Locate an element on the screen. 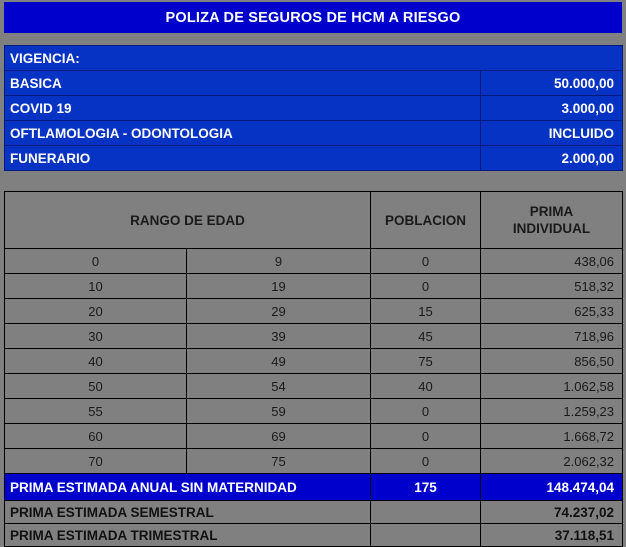  cell-age-to: 49 is located at coordinates (278, 361).